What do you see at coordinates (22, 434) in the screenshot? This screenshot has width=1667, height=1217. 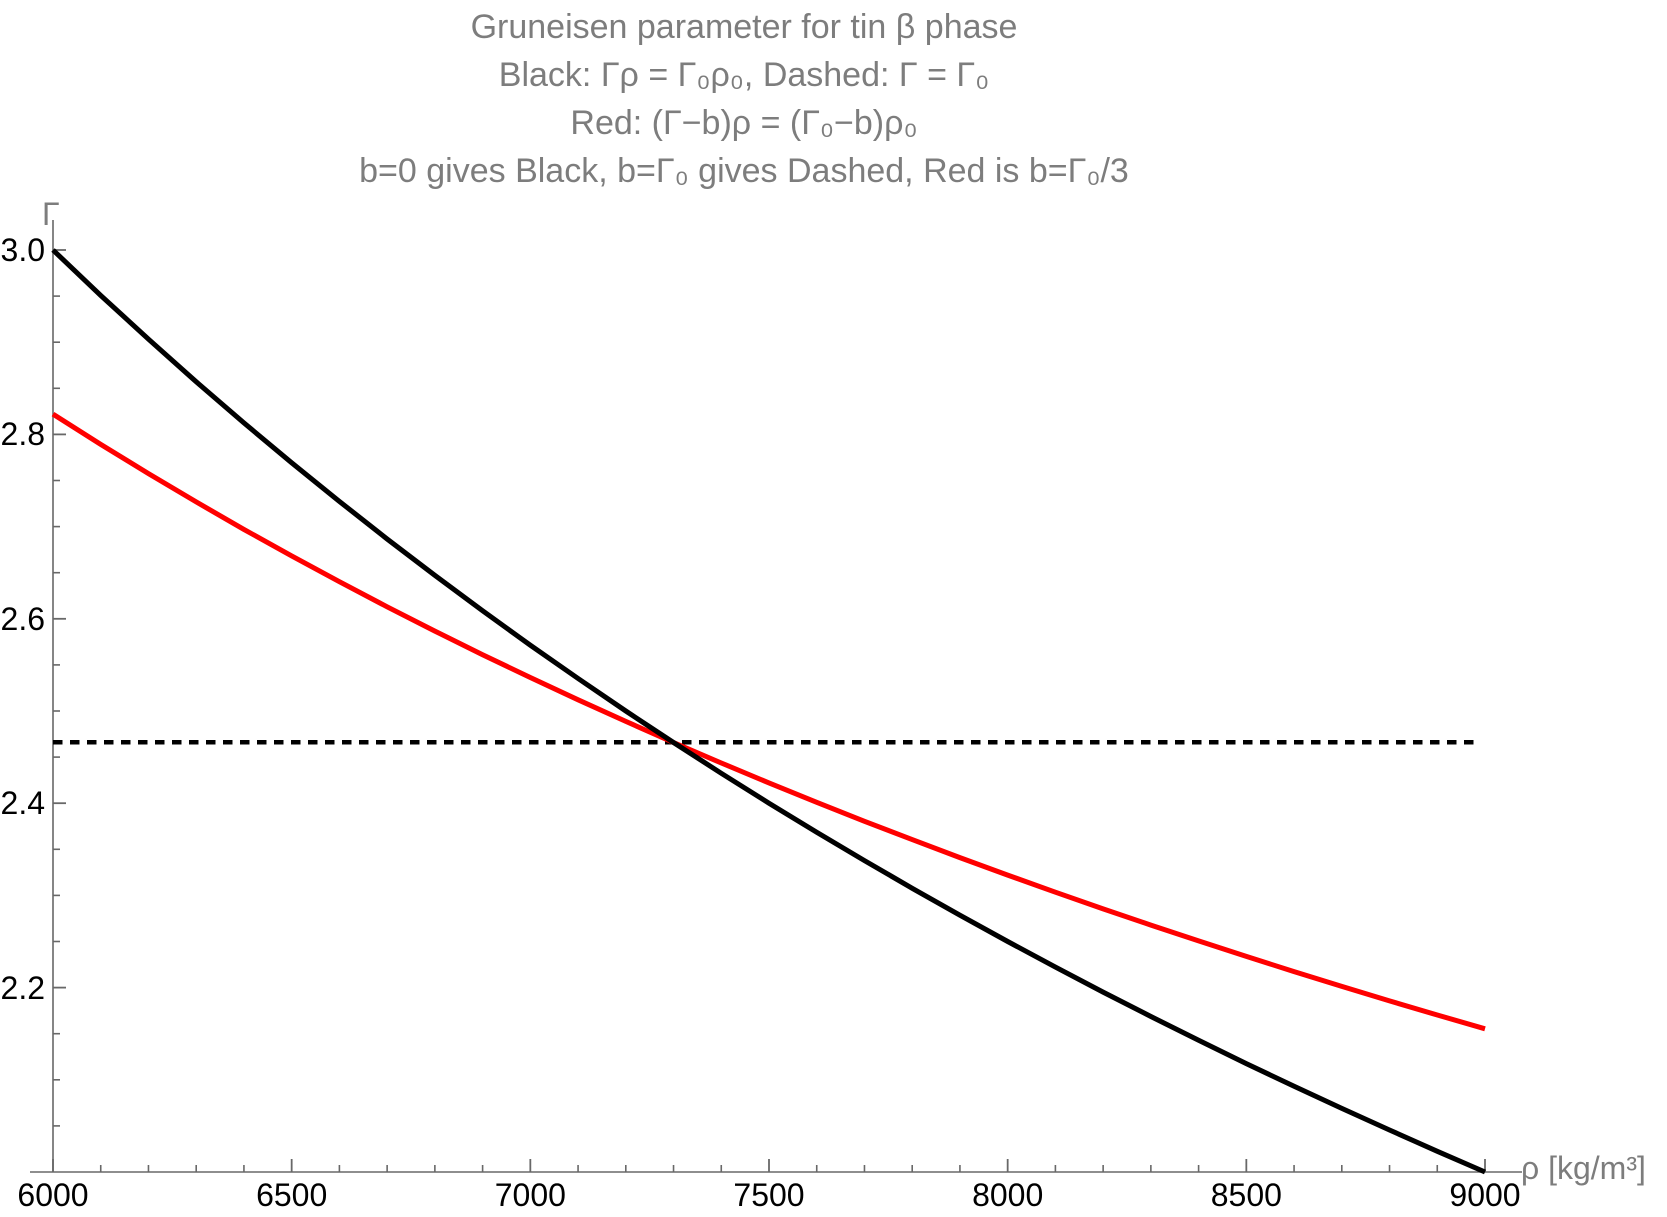 I see `y-tick-label: 2.8` at bounding box center [22, 434].